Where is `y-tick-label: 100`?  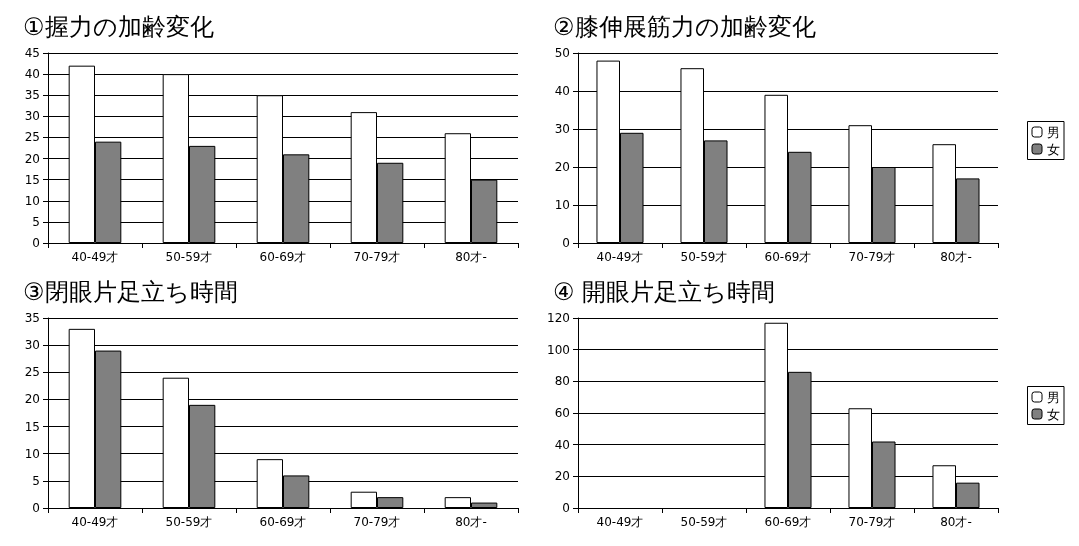 y-tick-label: 100 is located at coordinates (558, 349).